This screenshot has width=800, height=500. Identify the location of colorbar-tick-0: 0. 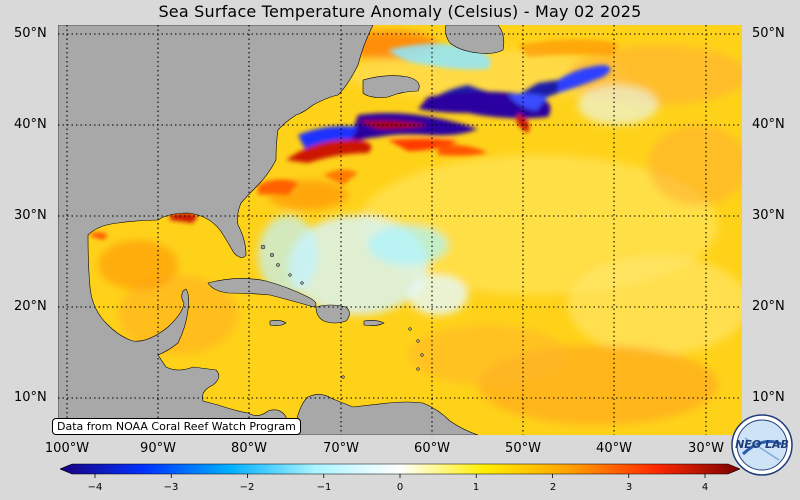
(400, 487).